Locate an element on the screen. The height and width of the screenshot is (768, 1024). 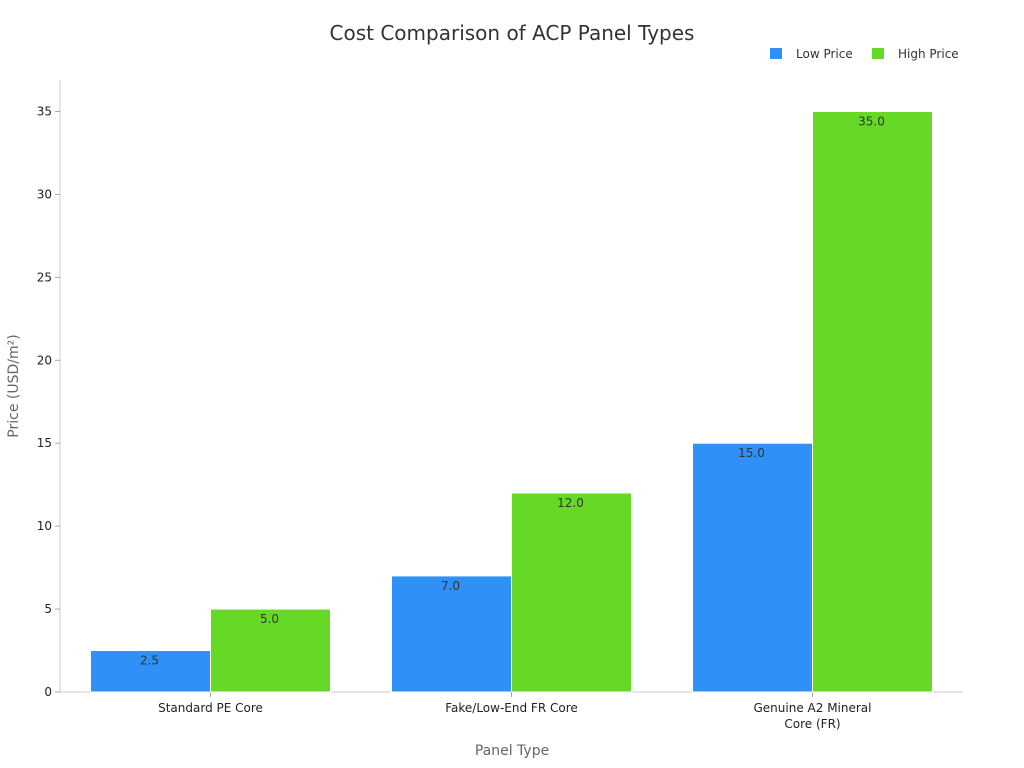
legend-swatch-low-price is located at coordinates (776, 53).